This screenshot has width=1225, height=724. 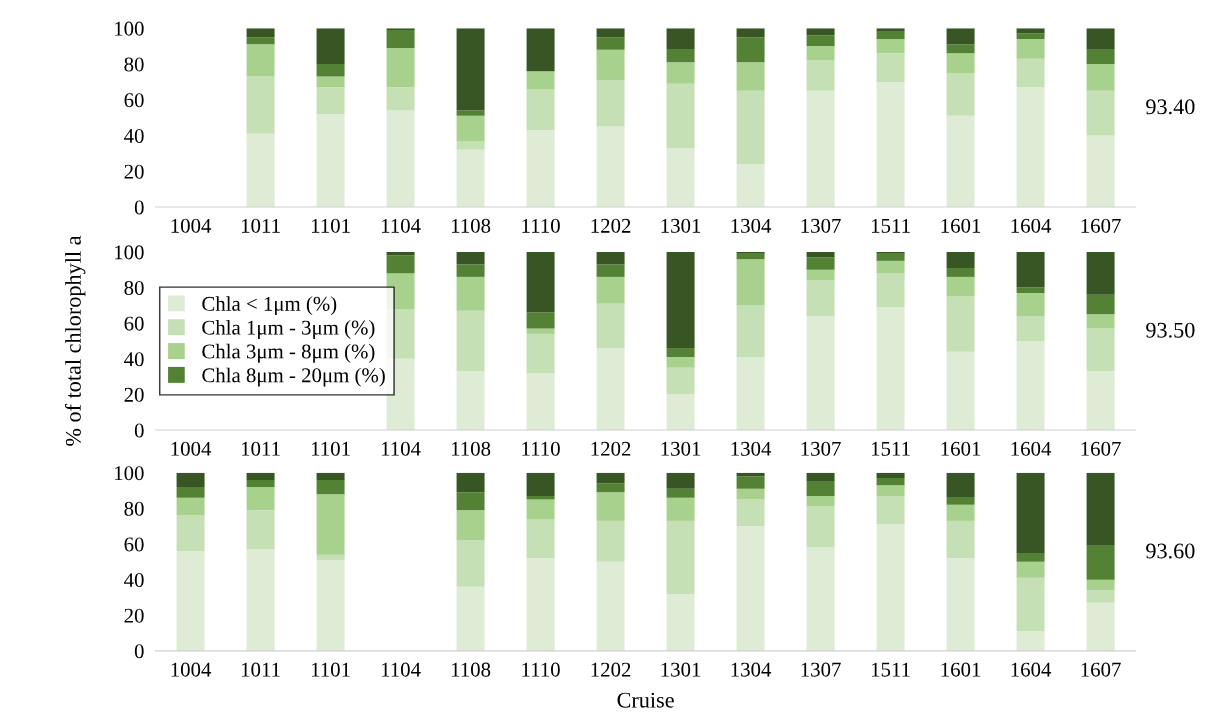 What do you see at coordinates (751, 448) in the screenshot?
I see `x-tick-label: 1304` at bounding box center [751, 448].